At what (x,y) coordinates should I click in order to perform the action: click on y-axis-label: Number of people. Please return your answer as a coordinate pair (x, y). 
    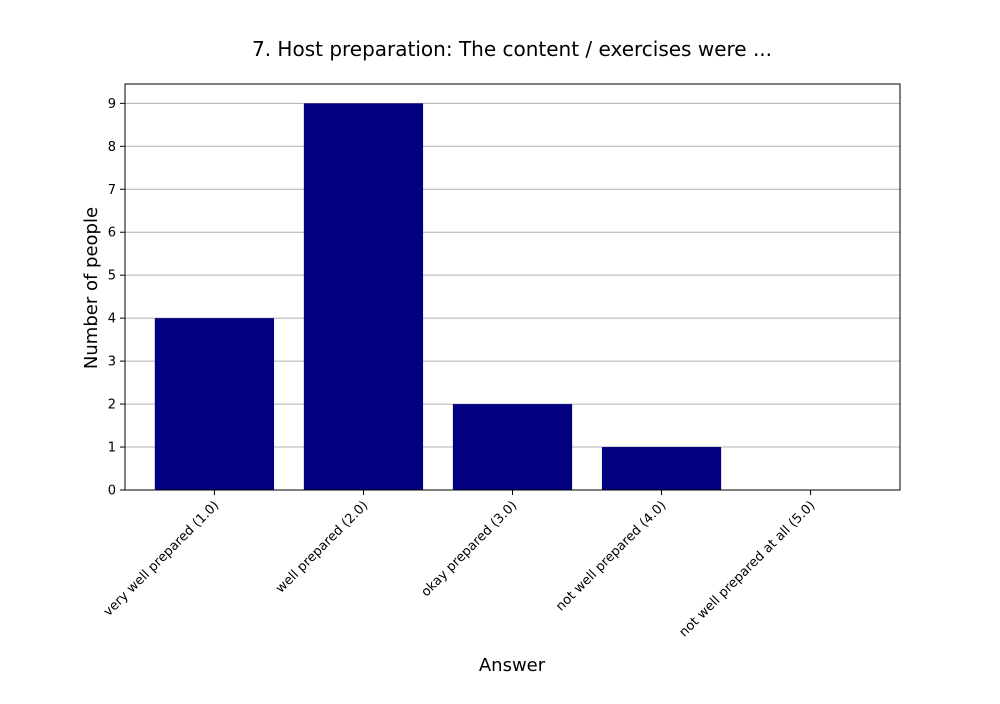
    Looking at the image, I should click on (91, 288).